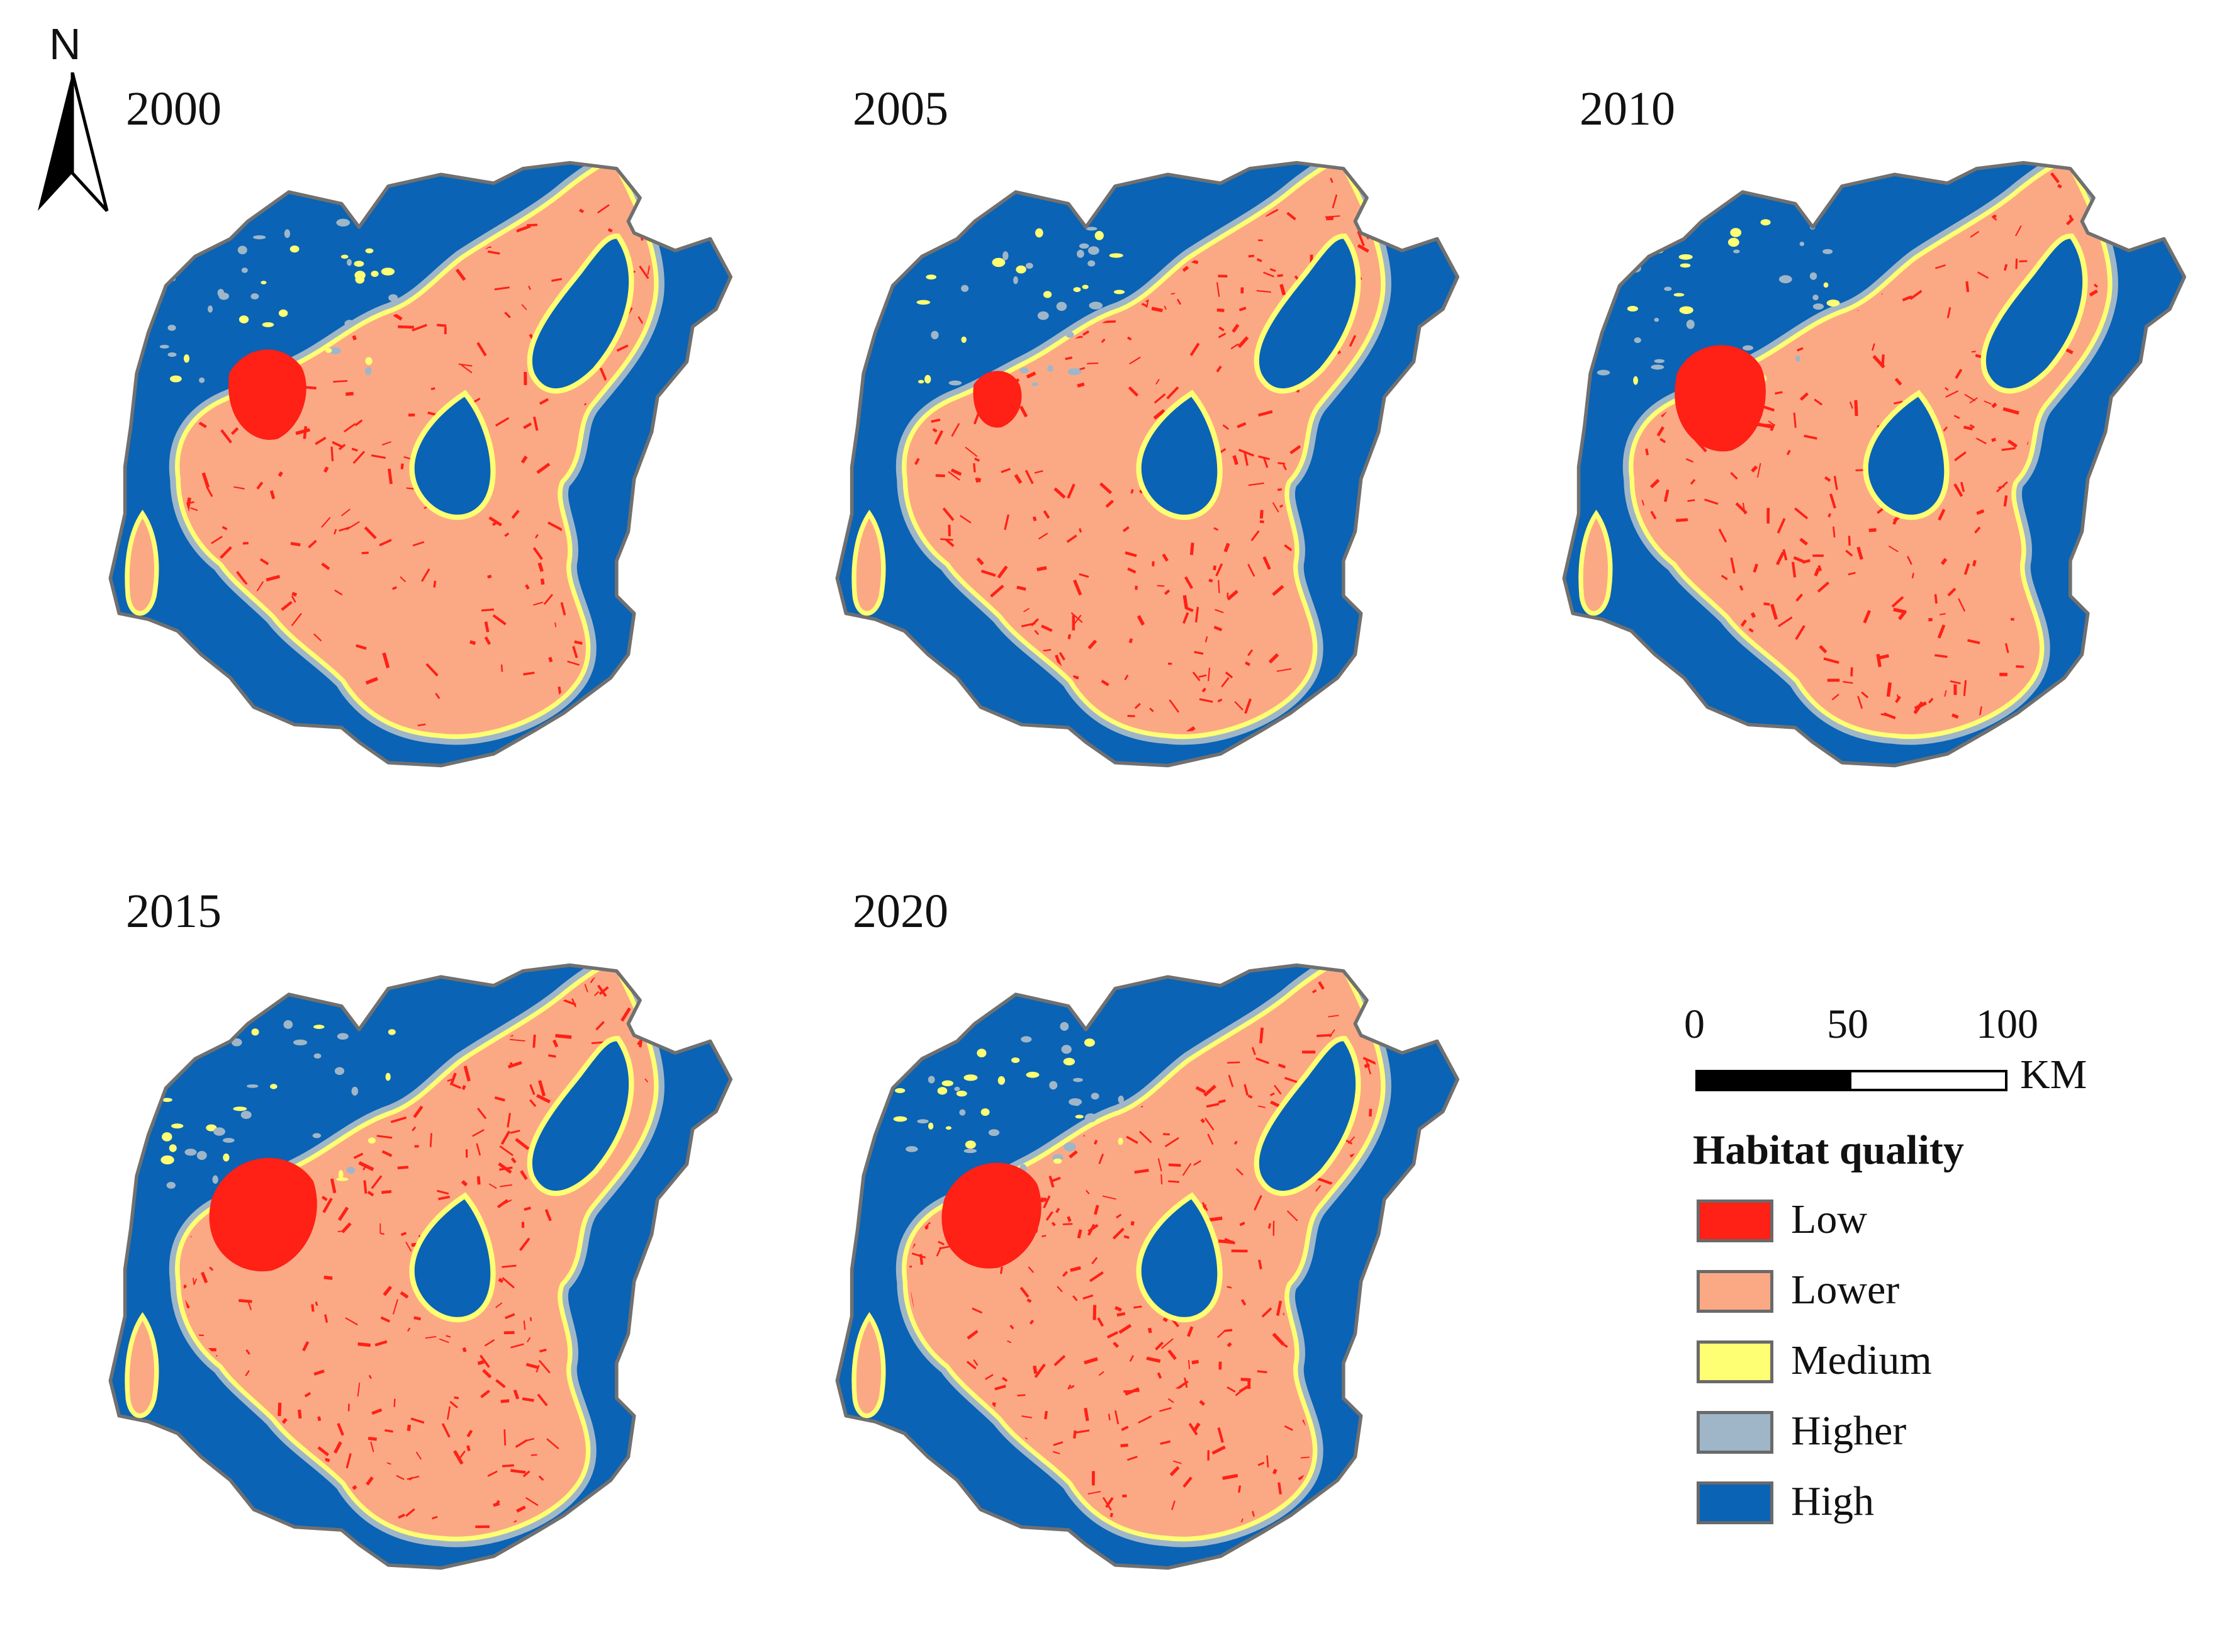 The image size is (2229, 1652). I want to click on scale-bar-graphic, so click(1851, 1080).